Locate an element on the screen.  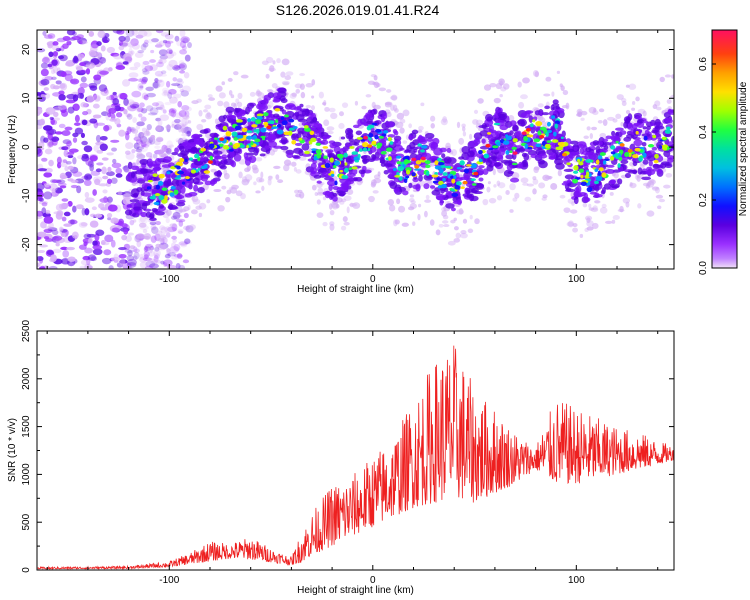
snr-ylabel: SNR (10 * v/v) is located at coordinates (12, 450).